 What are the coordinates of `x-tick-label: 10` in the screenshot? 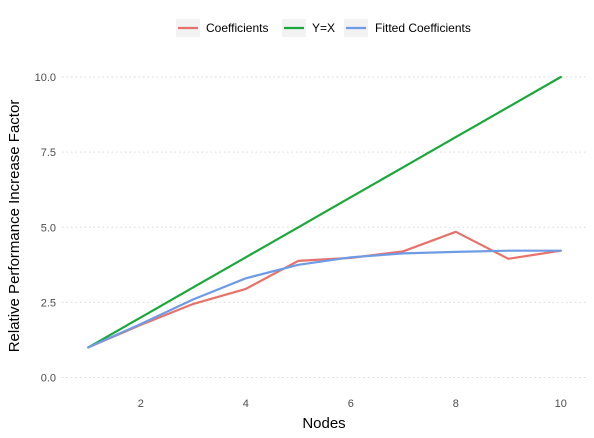 It's located at (561, 404).